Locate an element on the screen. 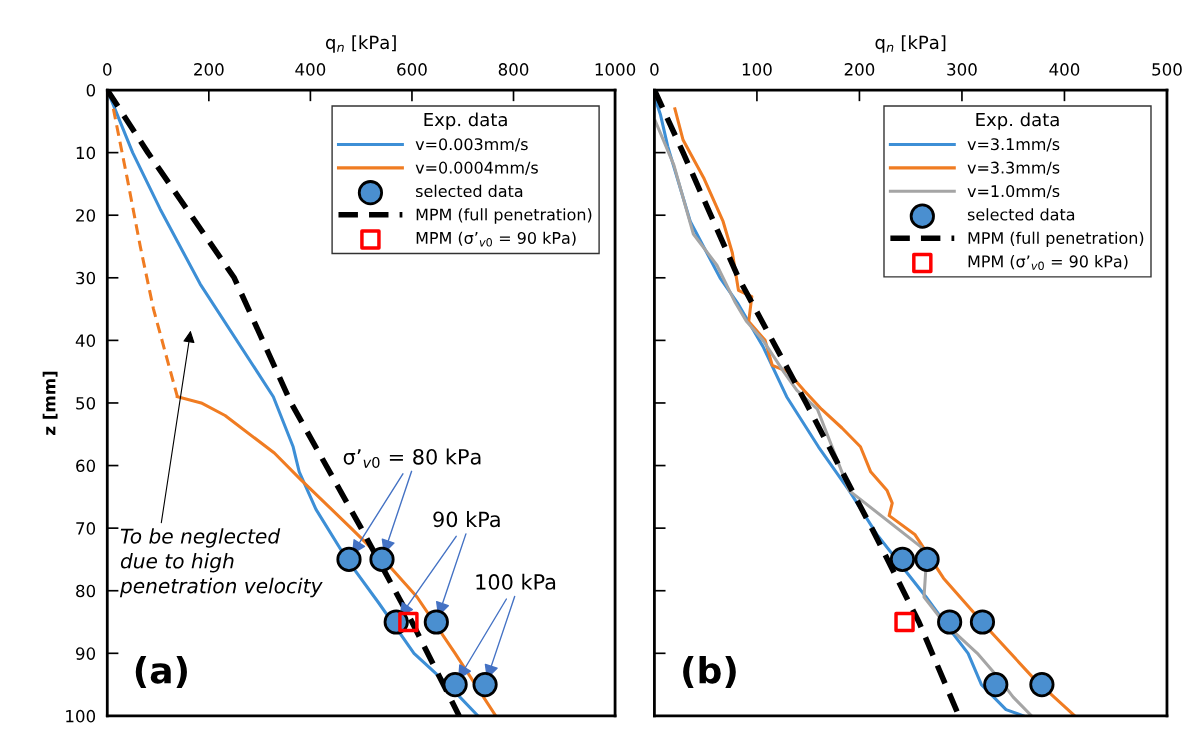 This screenshot has height=732, width=1192. y-tick-label: 60 is located at coordinates (86, 466).